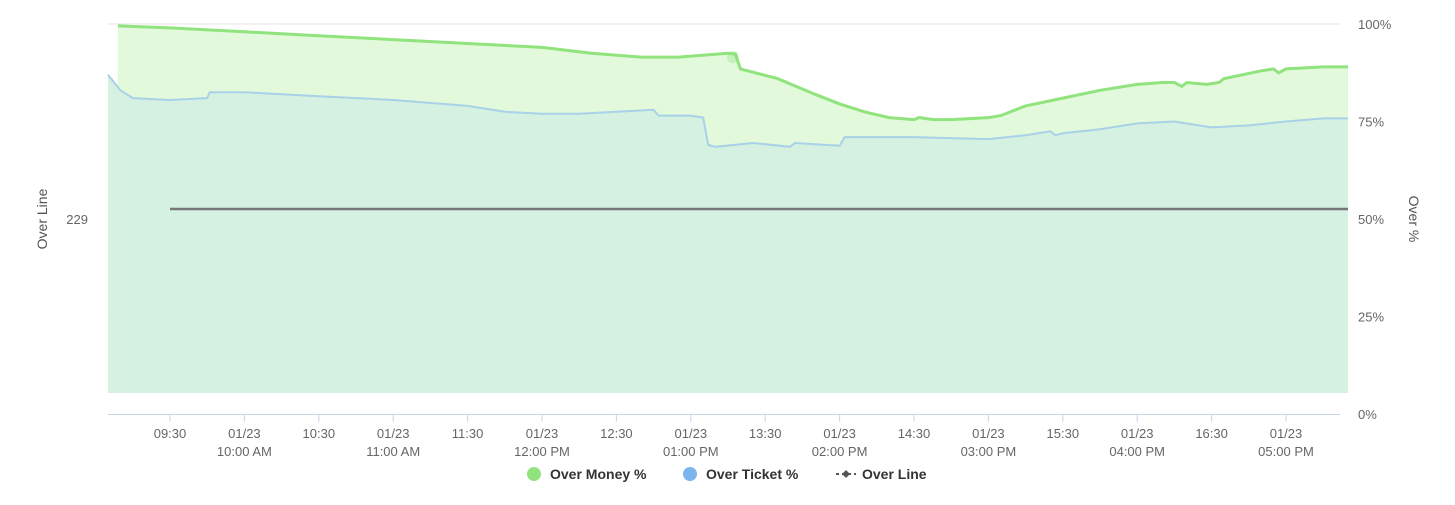 The height and width of the screenshot is (505, 1455). Describe the element at coordinates (1211, 433) in the screenshot. I see `x-tick-label: 16:30` at that location.